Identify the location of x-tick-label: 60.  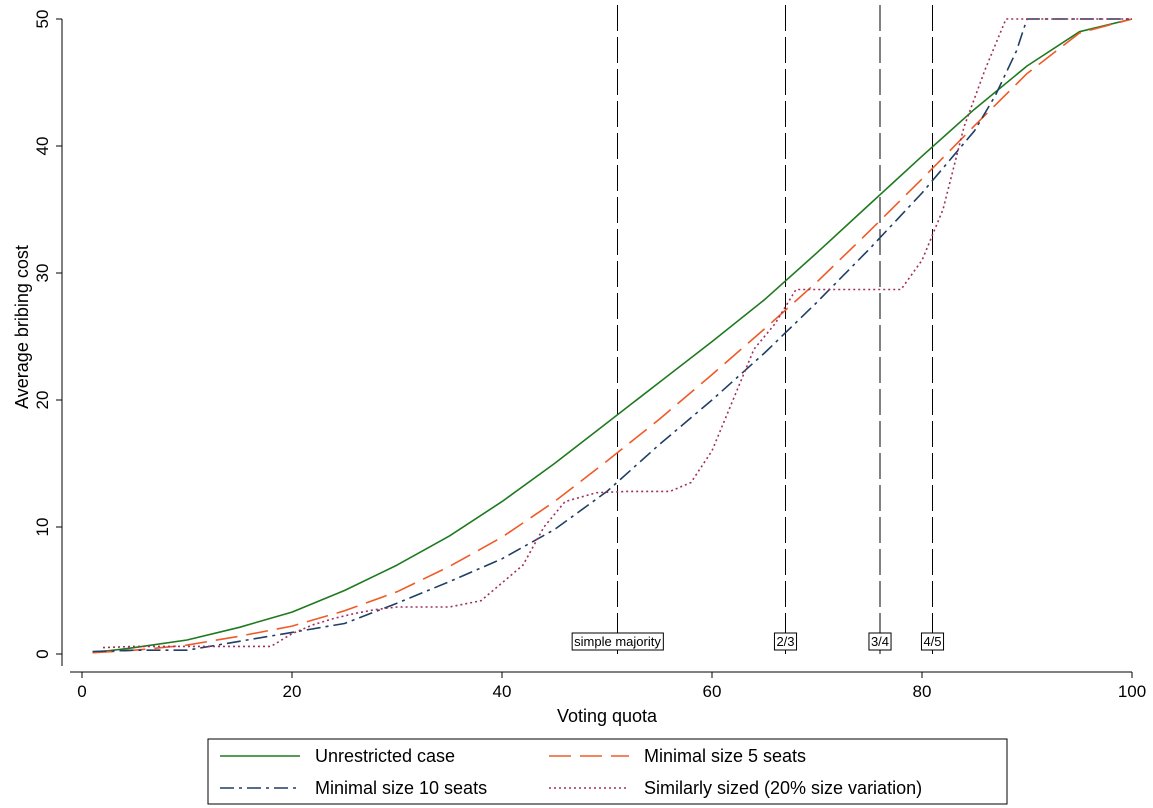
(712, 691).